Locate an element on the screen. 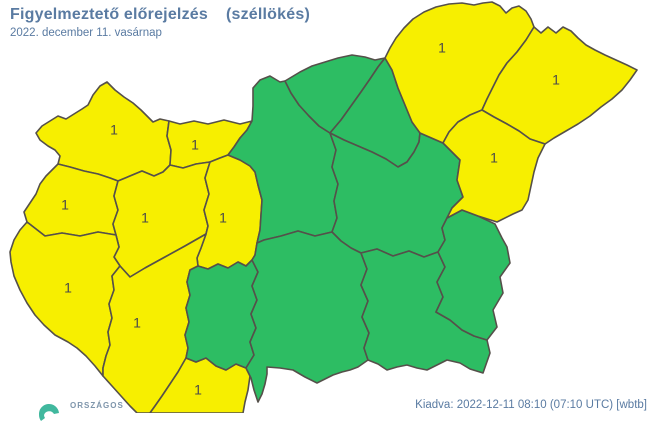 The height and width of the screenshot is (421, 661). county-hajdu-bihar is located at coordinates (494, 166).